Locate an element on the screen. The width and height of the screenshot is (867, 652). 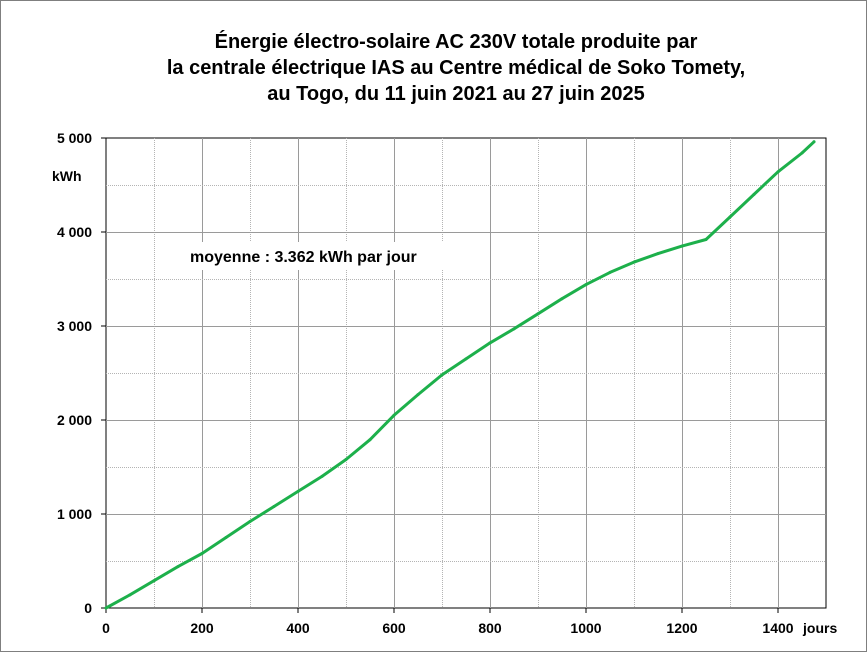
y-tick-label: 1 000 is located at coordinates (74, 514).